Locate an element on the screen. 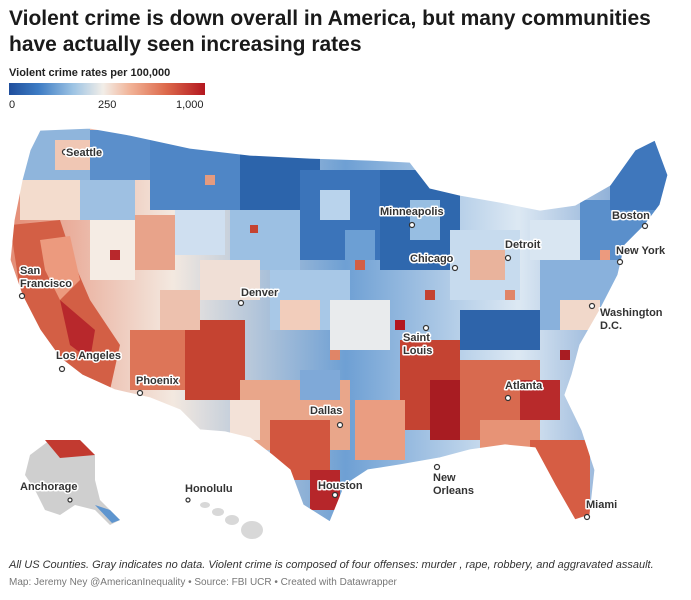  city-detroit: Detroit is located at coordinates (523, 250).